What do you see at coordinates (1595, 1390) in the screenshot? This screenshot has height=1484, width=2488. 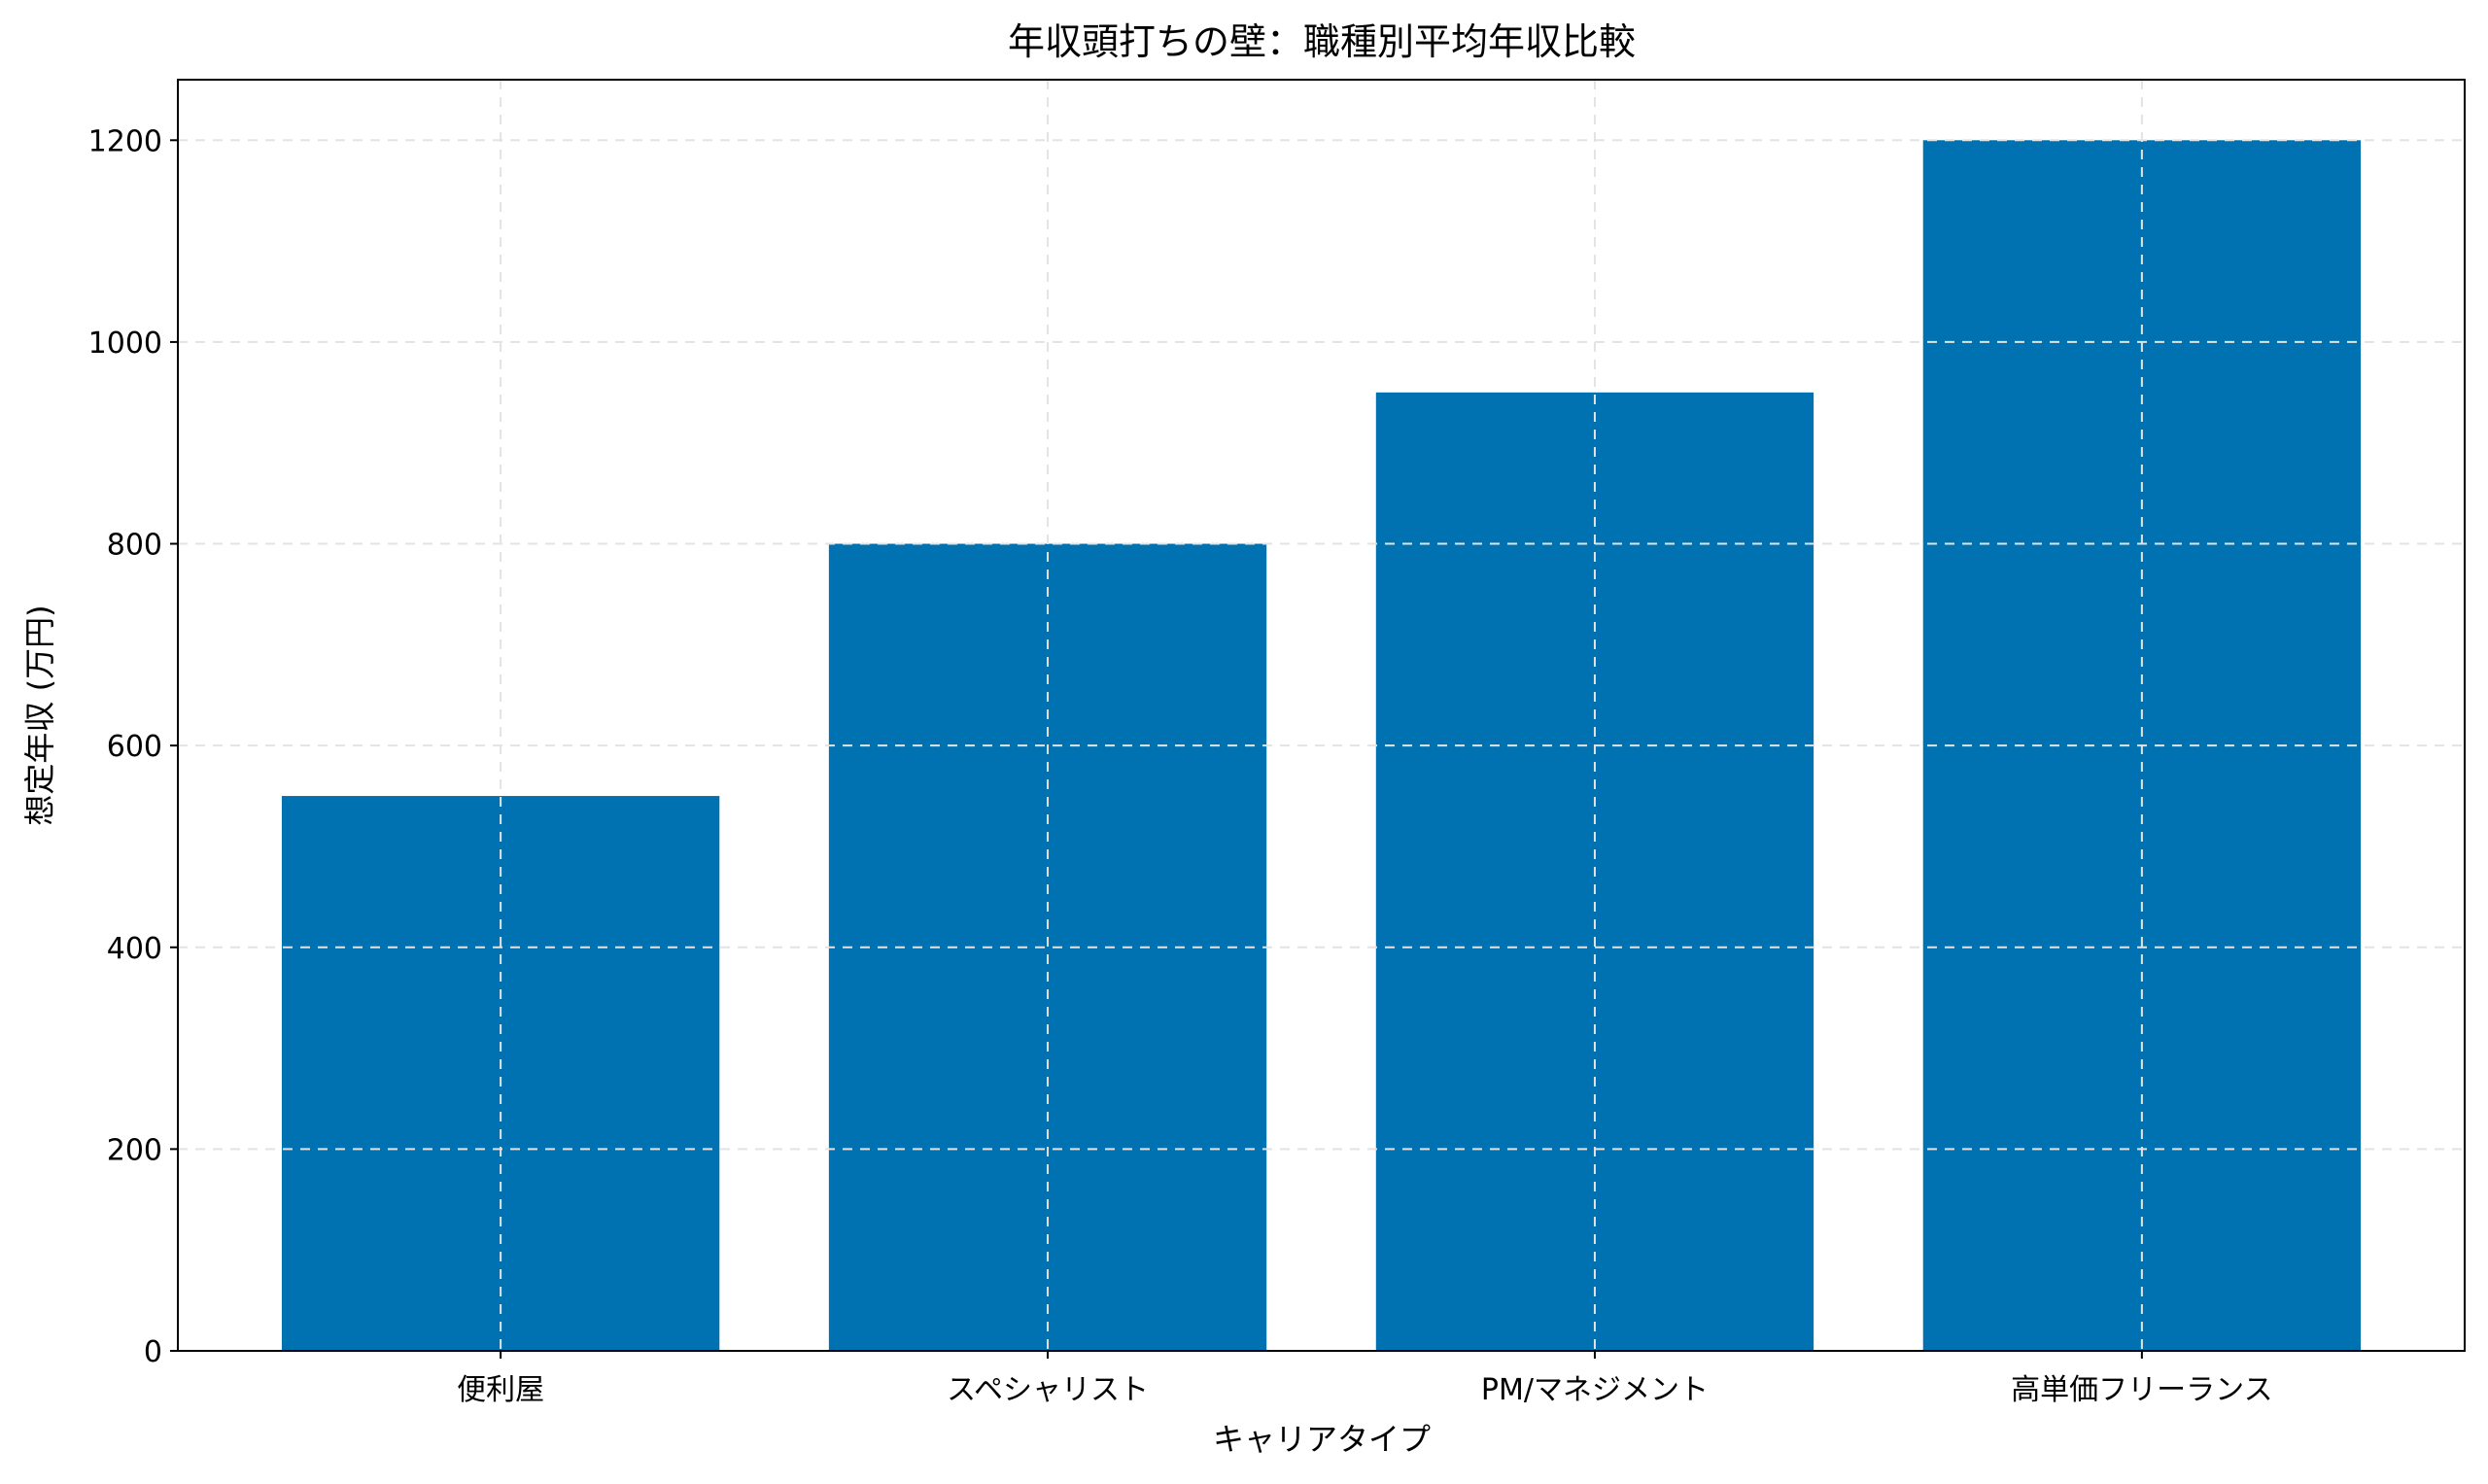 I see `x-tick-label: PM/マネジメント` at bounding box center [1595, 1390].